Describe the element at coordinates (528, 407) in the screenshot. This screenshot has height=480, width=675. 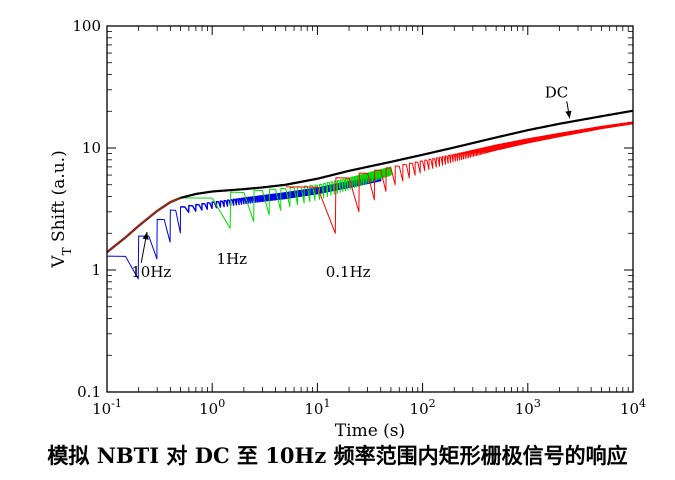
I see `x-tick-label: 10³` at that location.